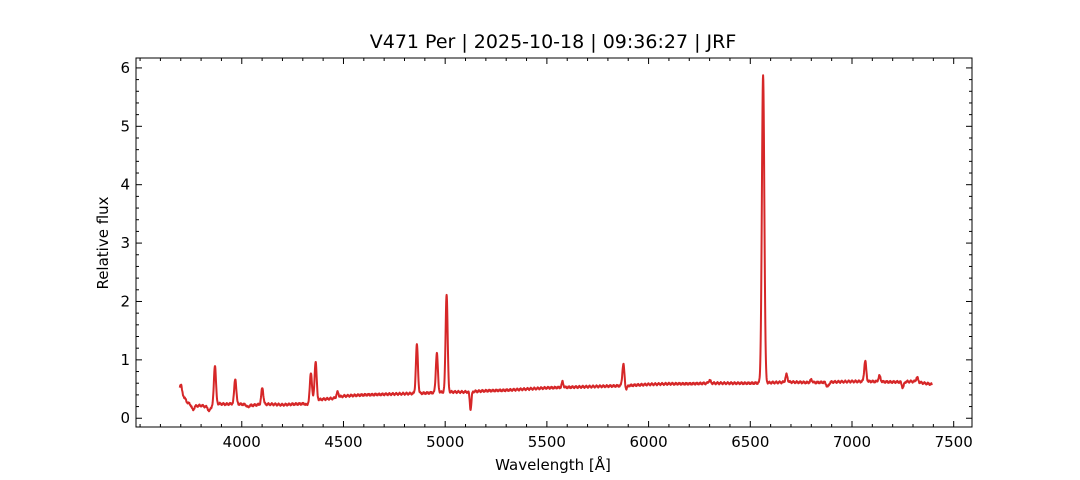  What do you see at coordinates (553, 42) in the screenshot?
I see `chart-title: V471 Per | 2025-10-18 | 09:36:27 | JRF` at bounding box center [553, 42].